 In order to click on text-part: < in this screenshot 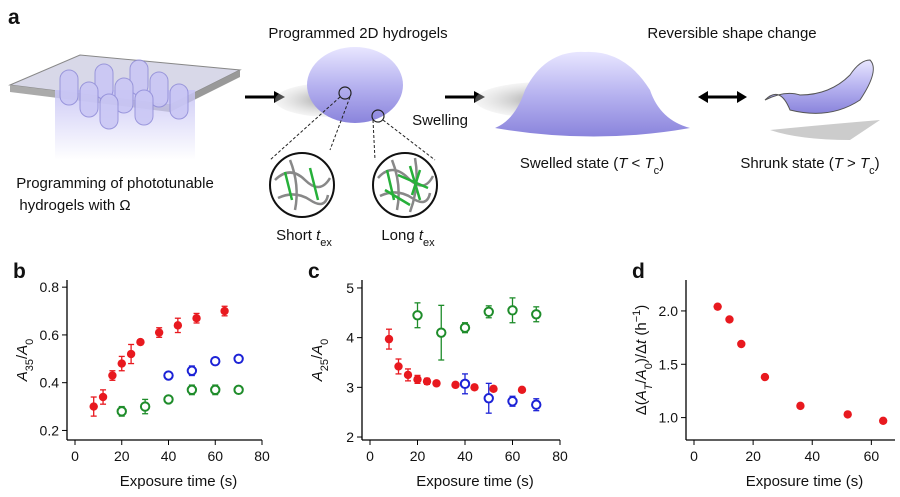, I will do `click(635, 163)`.